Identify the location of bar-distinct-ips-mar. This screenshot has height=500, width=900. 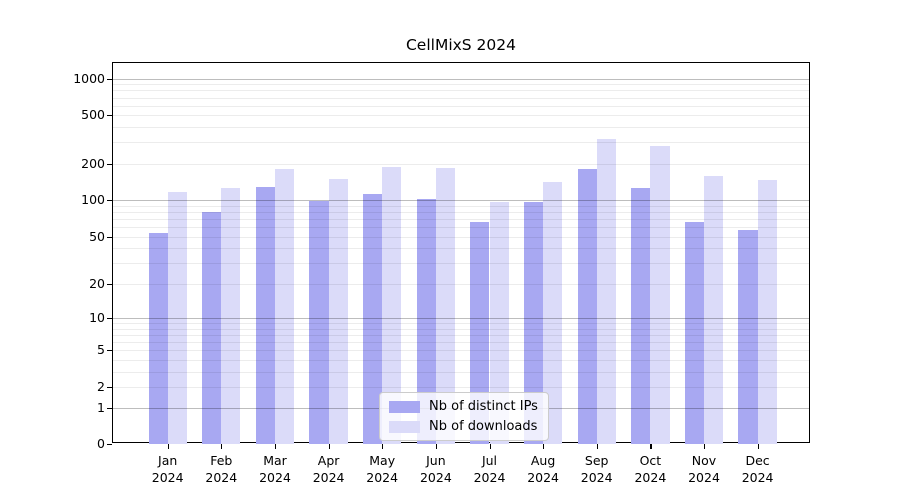
(265, 315).